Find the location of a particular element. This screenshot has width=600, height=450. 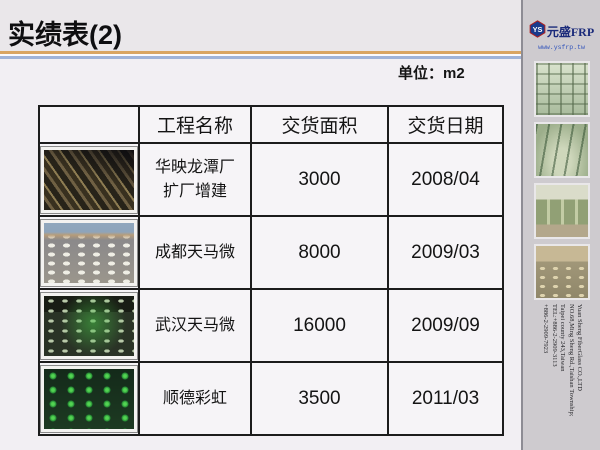

project-name: 武汉天马微 is located at coordinates (195, 325).